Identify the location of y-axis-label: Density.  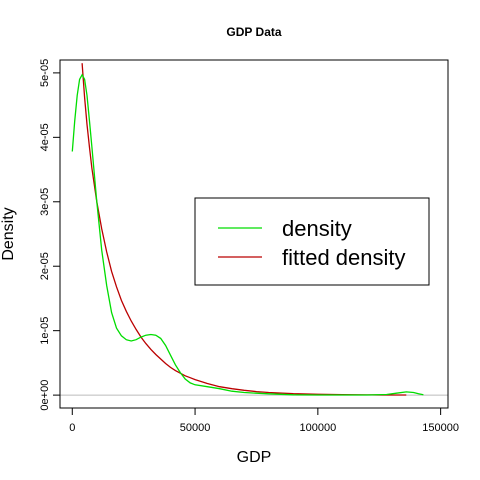
(8, 233).